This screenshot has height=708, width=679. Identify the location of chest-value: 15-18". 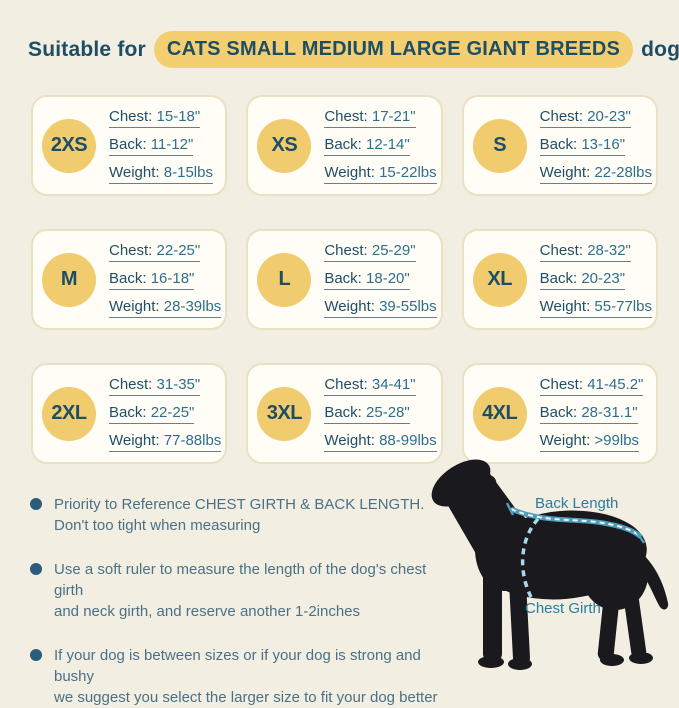
(178, 116).